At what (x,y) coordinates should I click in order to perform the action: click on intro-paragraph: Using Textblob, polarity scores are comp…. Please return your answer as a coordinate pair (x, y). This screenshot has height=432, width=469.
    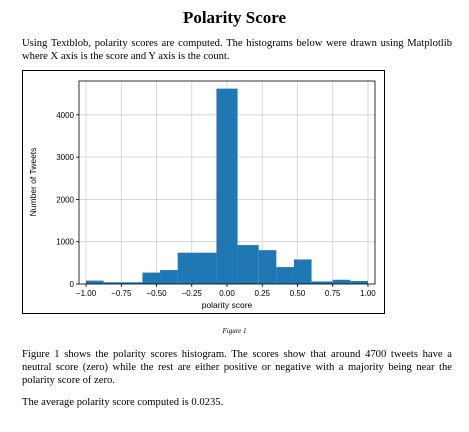
    Looking at the image, I should click on (237, 50).